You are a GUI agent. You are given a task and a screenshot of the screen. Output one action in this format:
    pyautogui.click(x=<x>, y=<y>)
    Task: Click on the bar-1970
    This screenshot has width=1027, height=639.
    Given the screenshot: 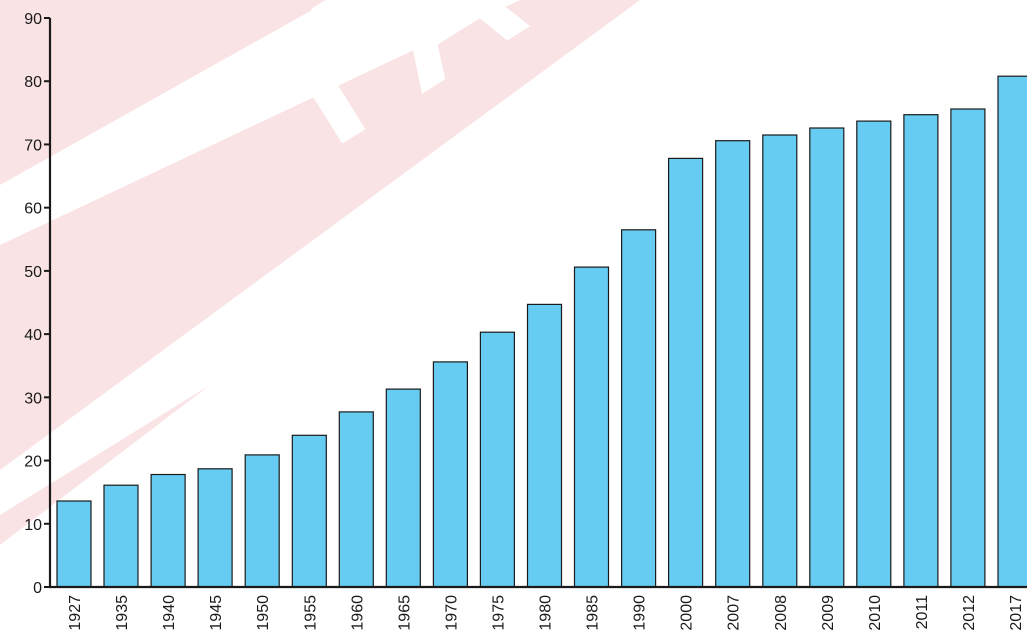 What is the action you would take?
    pyautogui.click(x=450, y=474)
    